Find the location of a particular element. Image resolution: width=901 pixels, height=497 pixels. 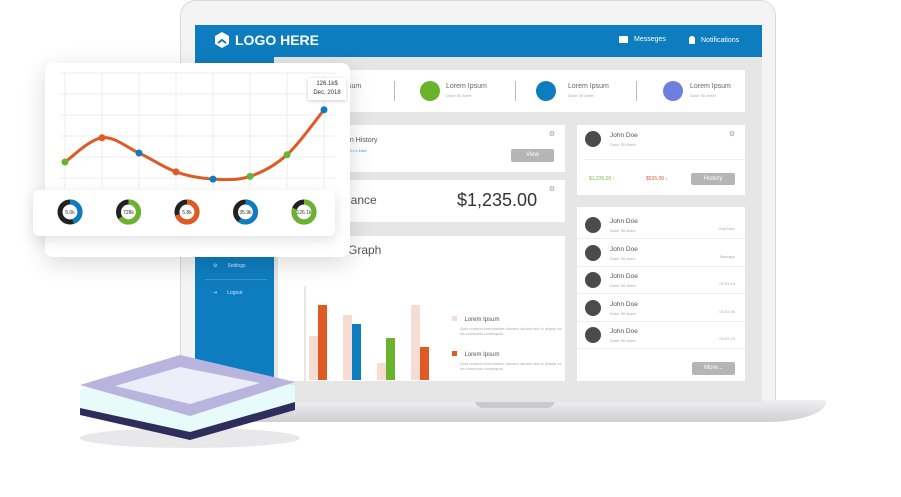

sidebar-item-settings: ⚙ Settings is located at coordinates (229, 266).